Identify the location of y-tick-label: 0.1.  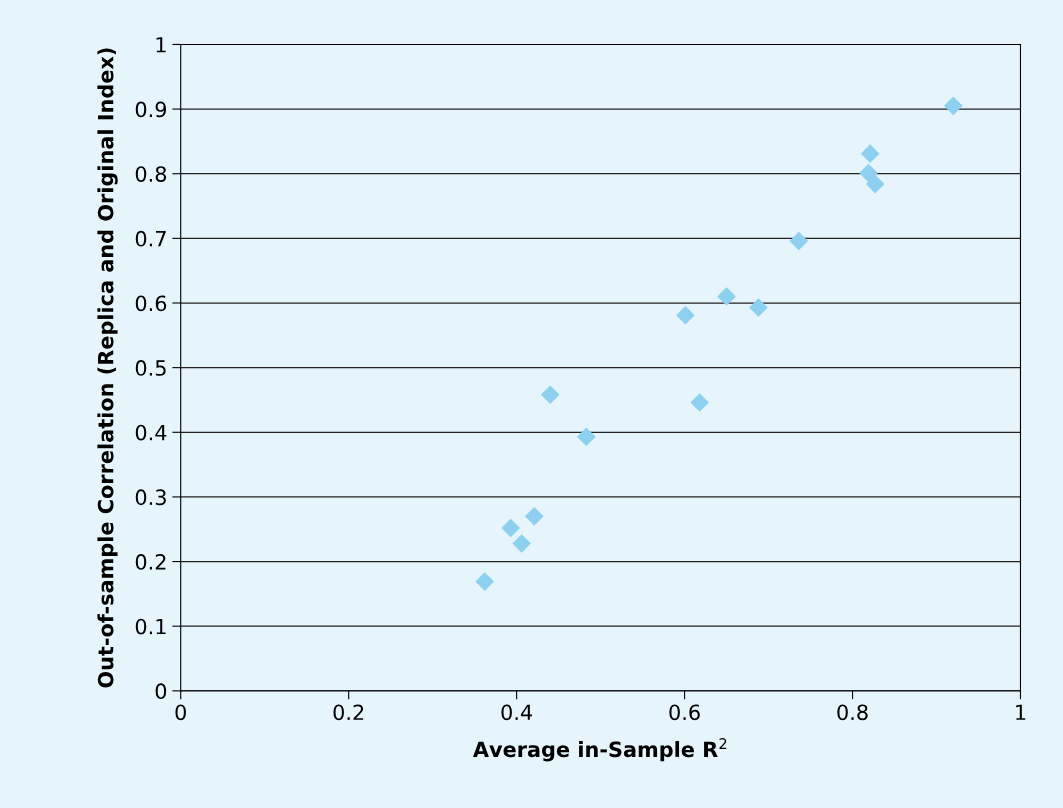
(150, 626).